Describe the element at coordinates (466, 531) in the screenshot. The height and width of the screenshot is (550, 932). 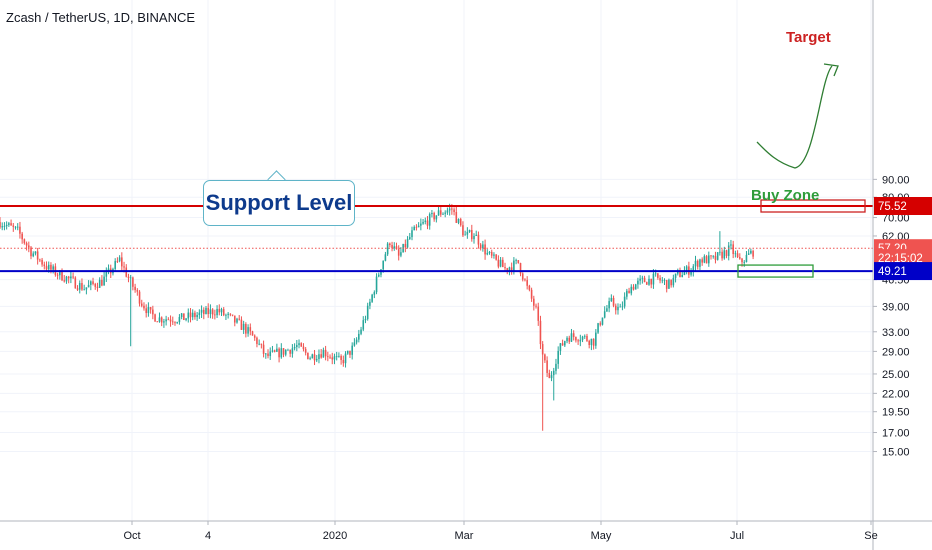
I see `time-axis: Oct 4 2020 Mar May Jul Se` at that location.